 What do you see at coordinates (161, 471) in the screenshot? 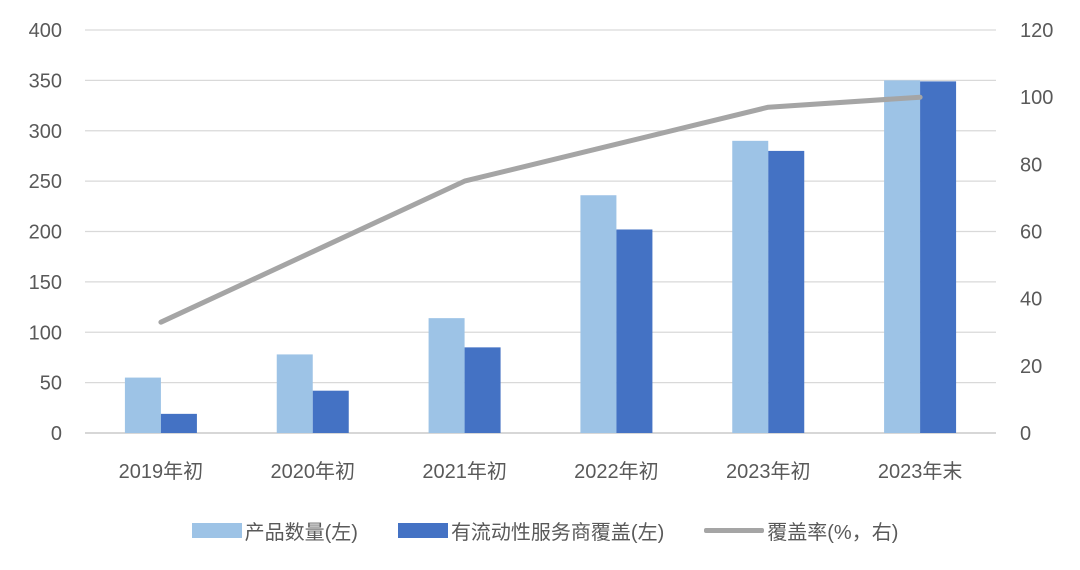
I see `x-tick-label: 2019年初` at bounding box center [161, 471].